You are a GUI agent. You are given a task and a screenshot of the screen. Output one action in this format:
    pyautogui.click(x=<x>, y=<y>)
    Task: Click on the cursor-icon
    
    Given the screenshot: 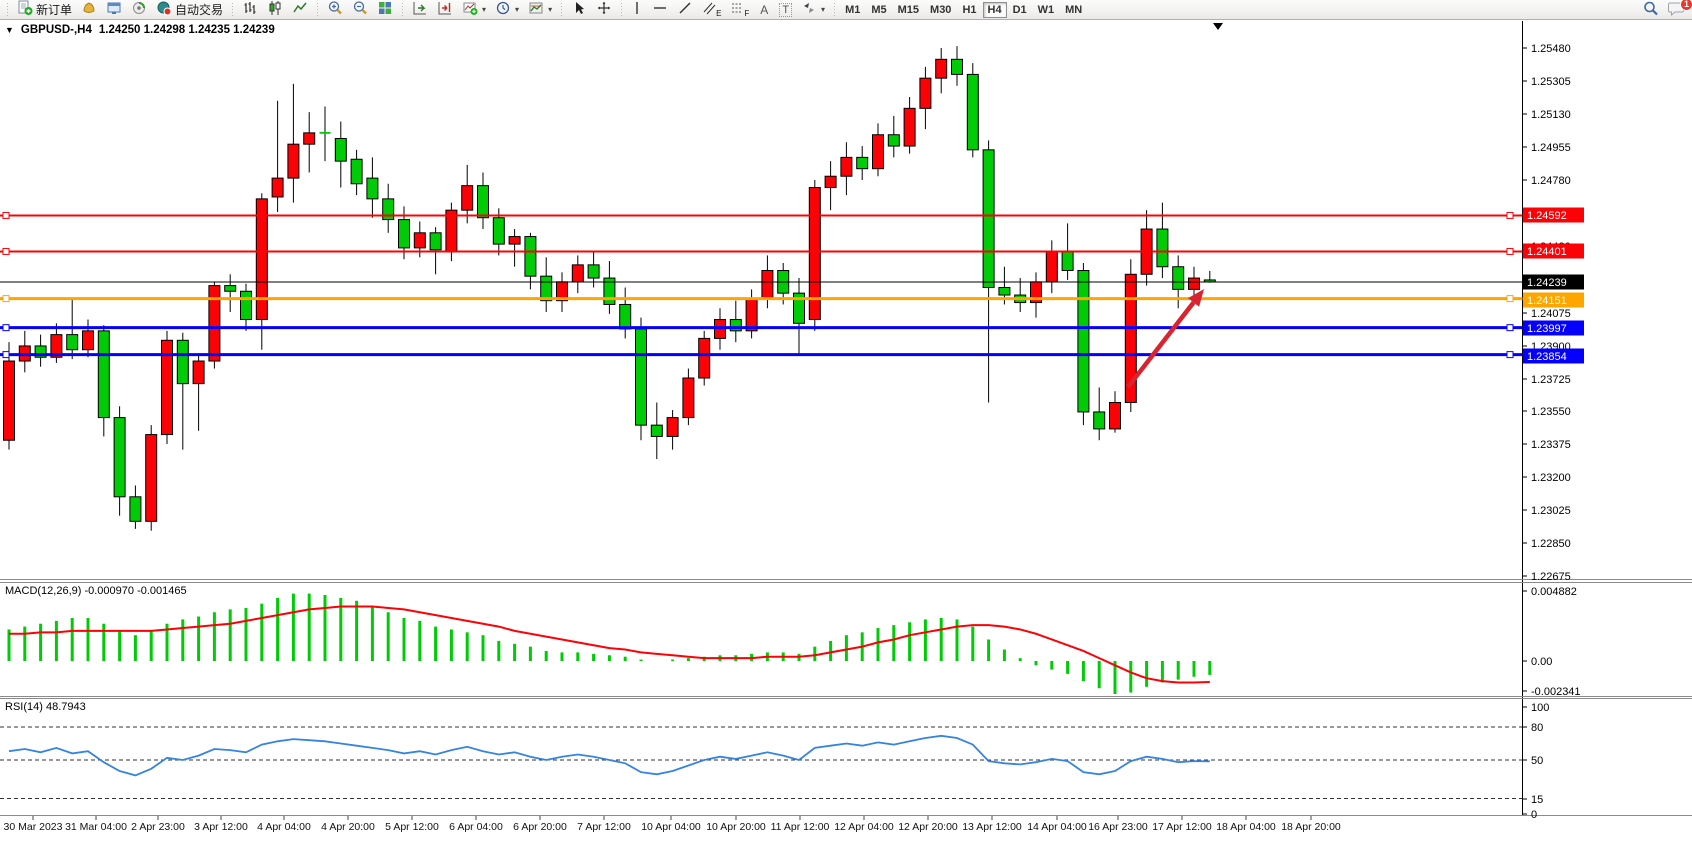 What is the action you would take?
    pyautogui.click(x=579, y=9)
    